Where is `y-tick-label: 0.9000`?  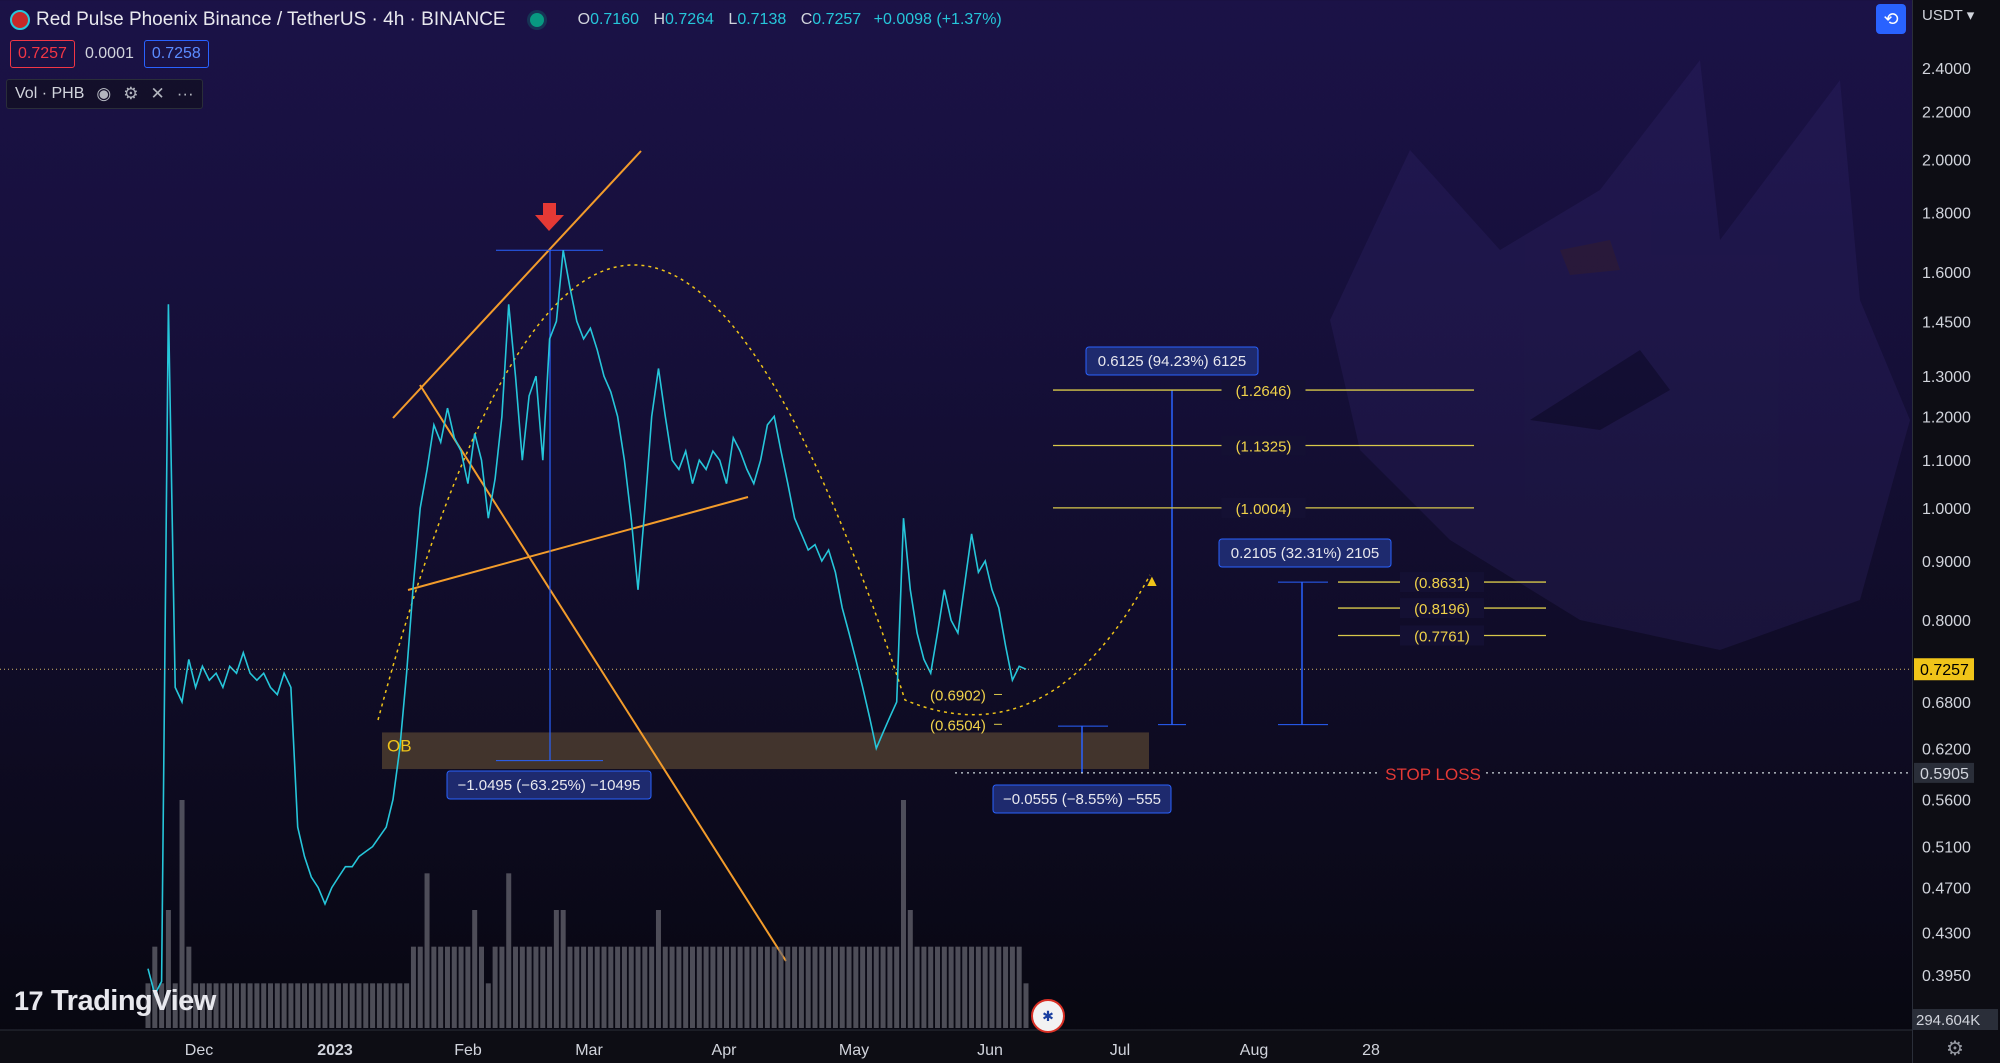 y-tick-label: 0.9000 is located at coordinates (1946, 562).